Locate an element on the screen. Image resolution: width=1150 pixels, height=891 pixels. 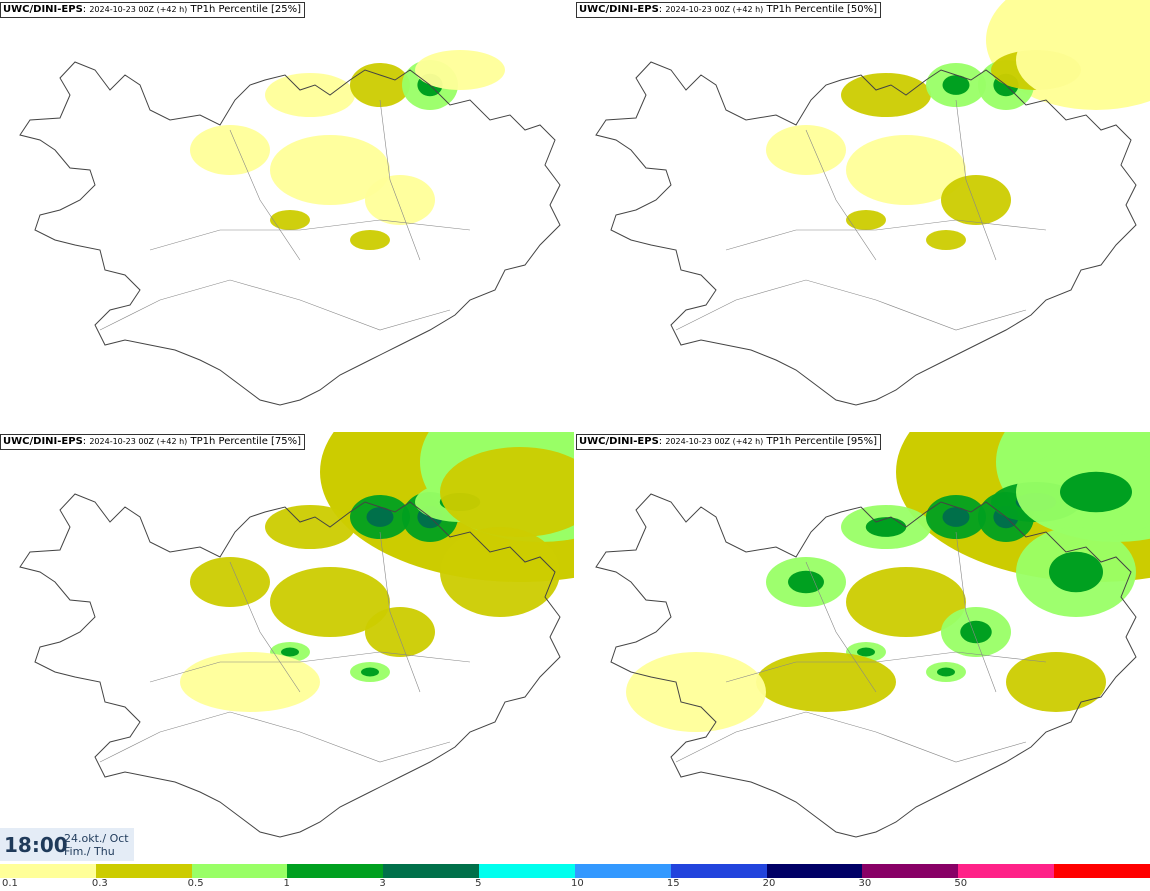
color-legend: 0.1 0.3 0.5 1 3 5 10 15 20 30 50 is located at coordinates (575, 876).